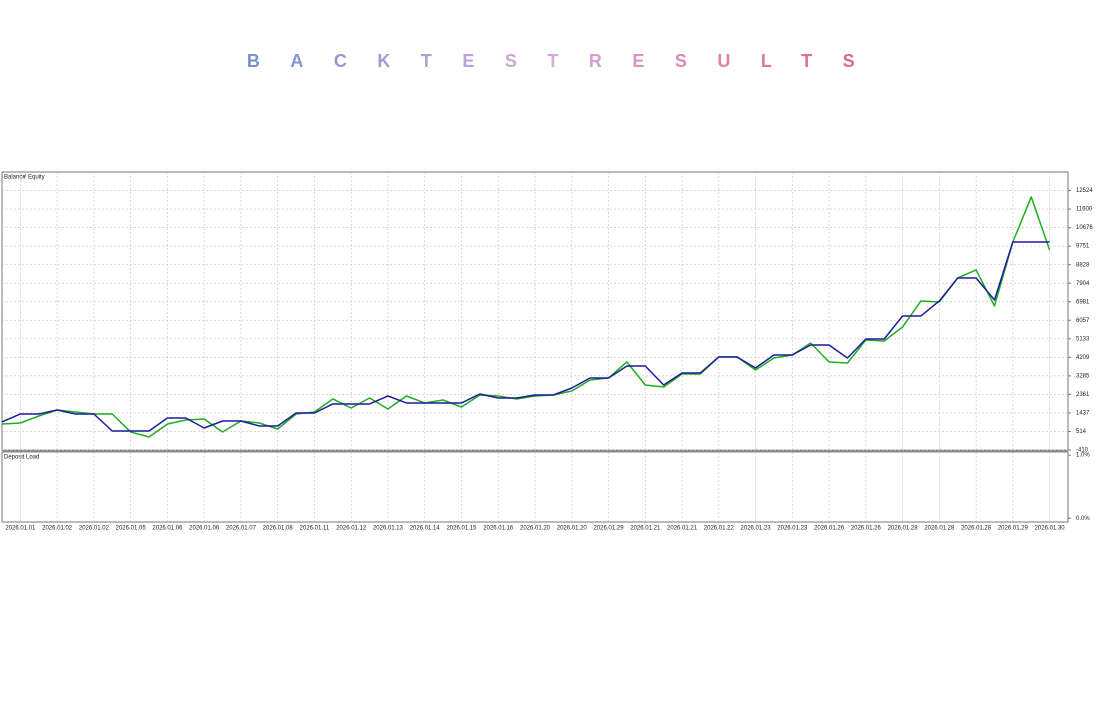  I want to click on x-tick-label: 2026.01.07, so click(241, 529).